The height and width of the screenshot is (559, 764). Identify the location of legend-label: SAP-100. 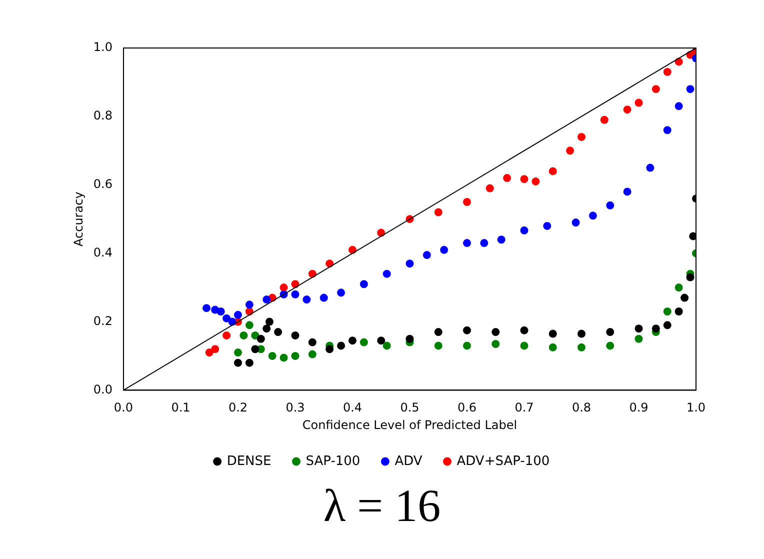
(333, 461).